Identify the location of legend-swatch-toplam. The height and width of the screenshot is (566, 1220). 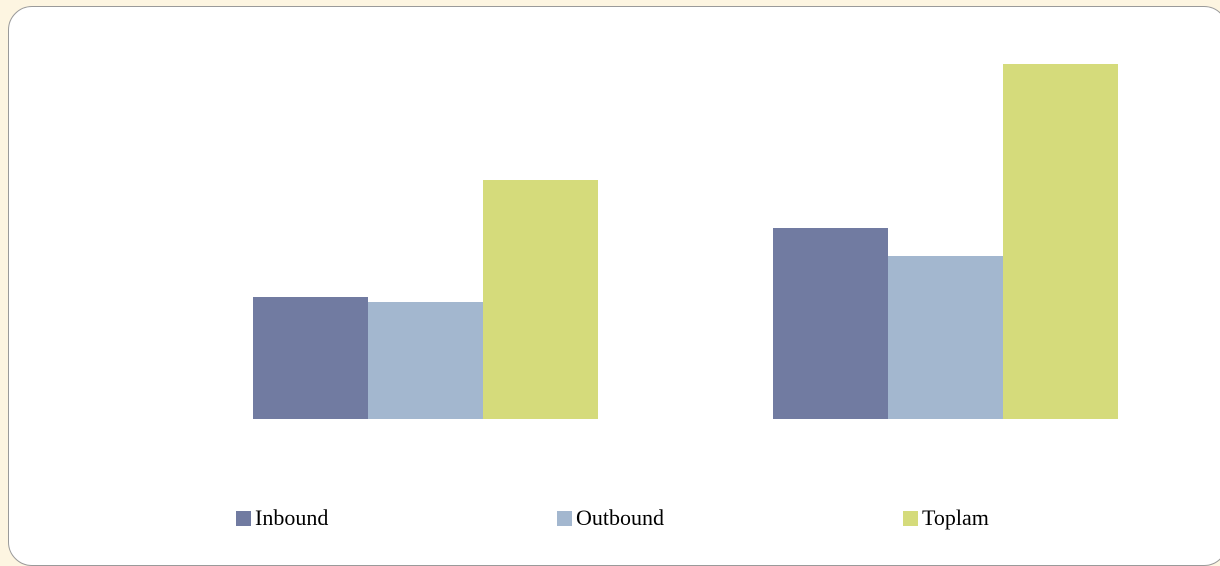
(910, 518).